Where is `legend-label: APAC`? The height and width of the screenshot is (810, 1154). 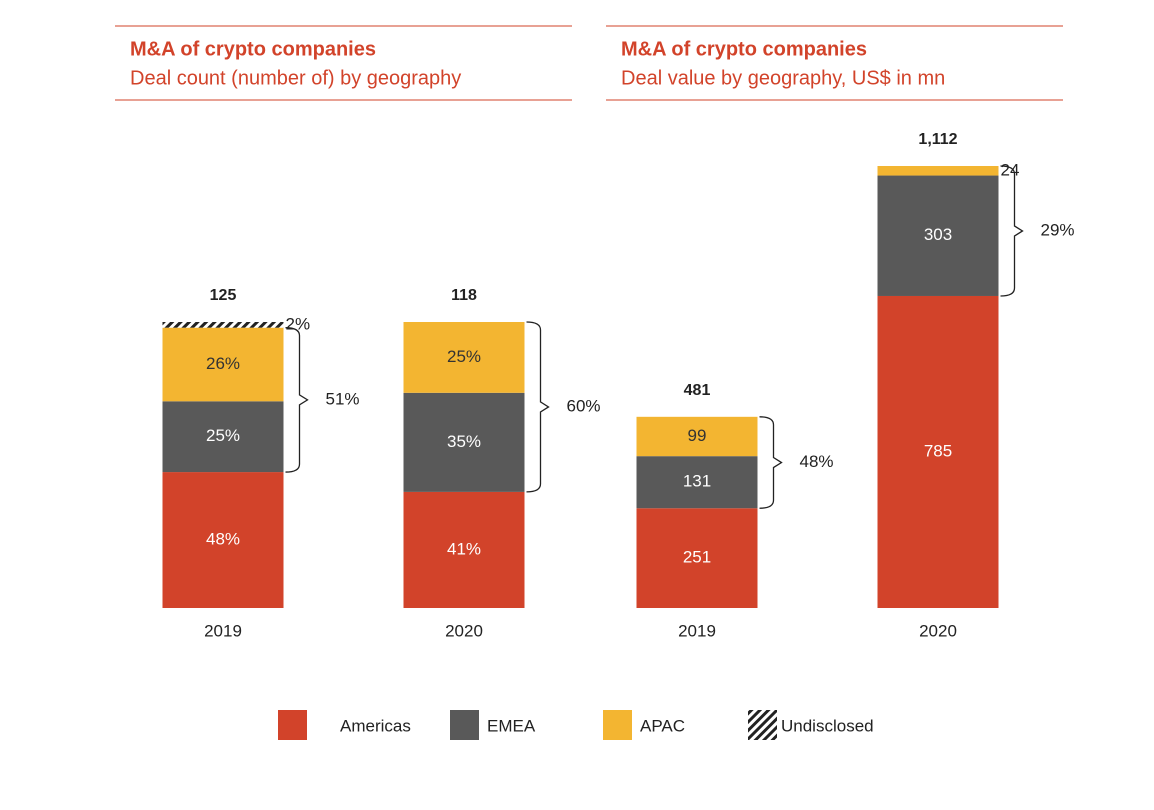 legend-label: APAC is located at coordinates (662, 725).